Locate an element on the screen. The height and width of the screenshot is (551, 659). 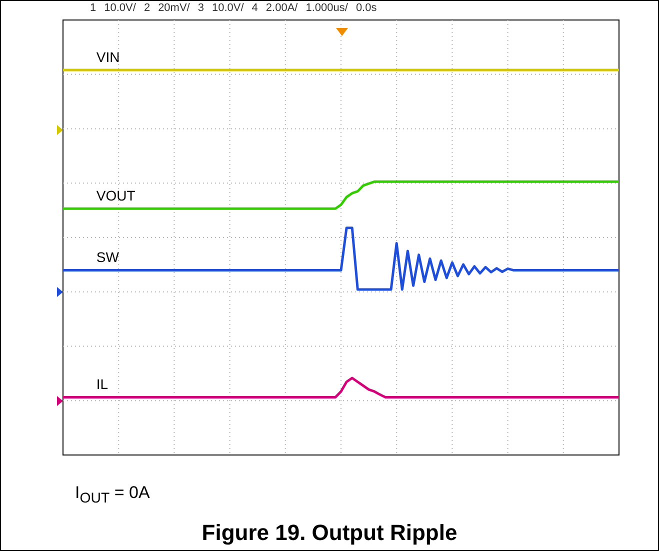
series-label: SW is located at coordinates (108, 257).